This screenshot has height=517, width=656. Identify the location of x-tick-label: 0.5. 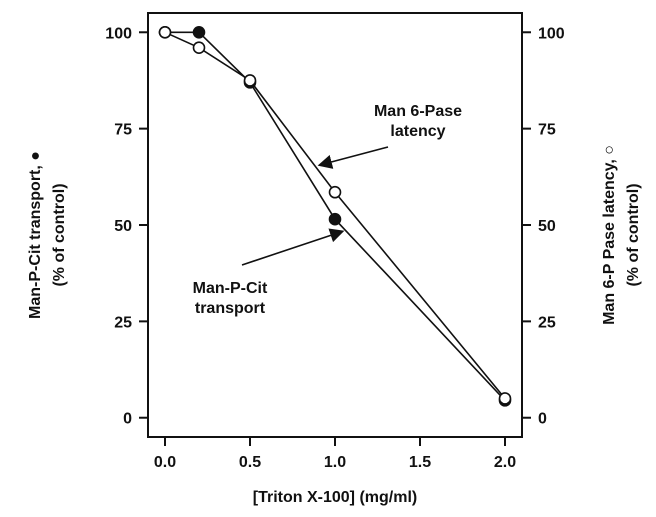
(250, 462).